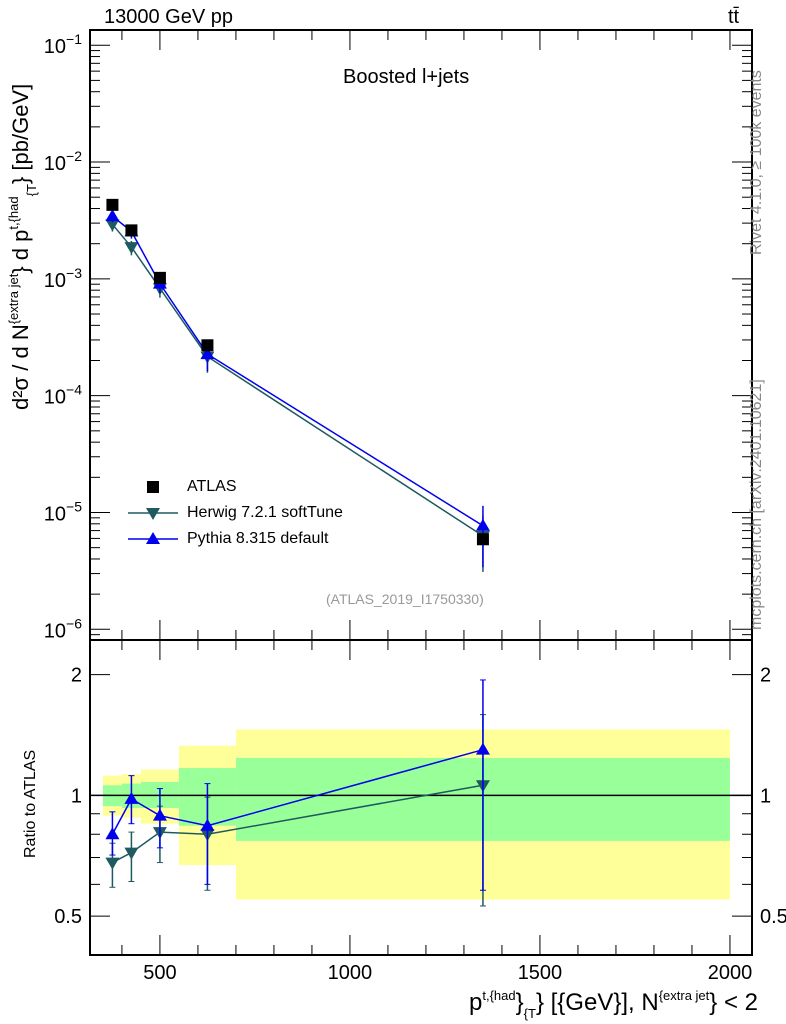  I want to click on main-line-herwig, so click(297, 380).